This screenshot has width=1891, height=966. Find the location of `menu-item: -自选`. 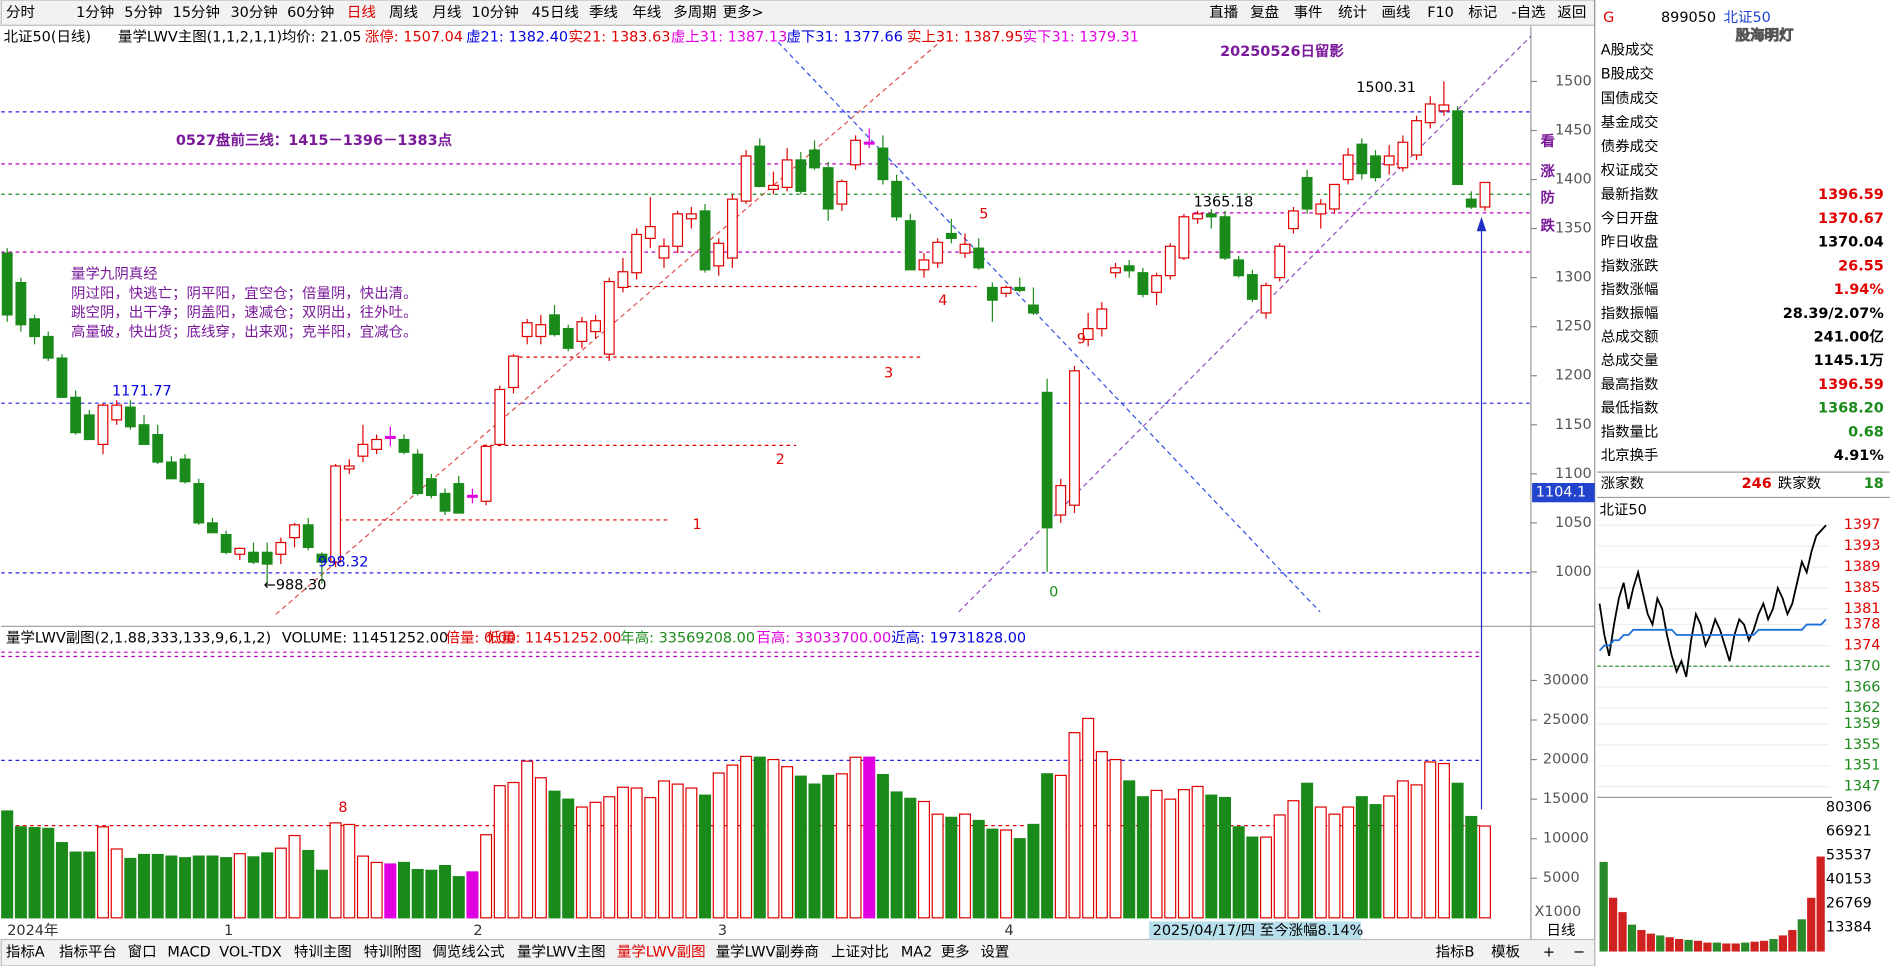

menu-item: -自选 is located at coordinates (1528, 12).